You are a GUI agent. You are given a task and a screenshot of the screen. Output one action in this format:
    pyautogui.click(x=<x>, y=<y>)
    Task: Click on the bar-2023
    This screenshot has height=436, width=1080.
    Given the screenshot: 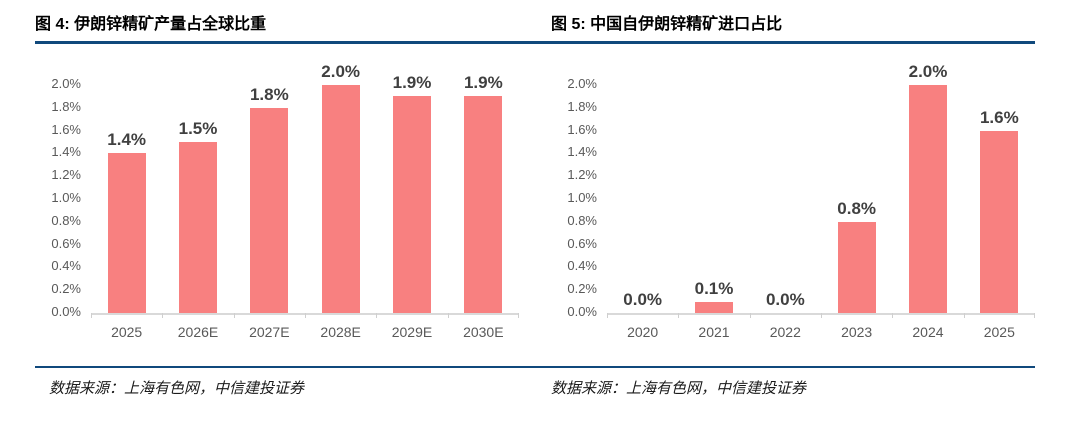 What is the action you would take?
    pyautogui.click(x=856, y=267)
    